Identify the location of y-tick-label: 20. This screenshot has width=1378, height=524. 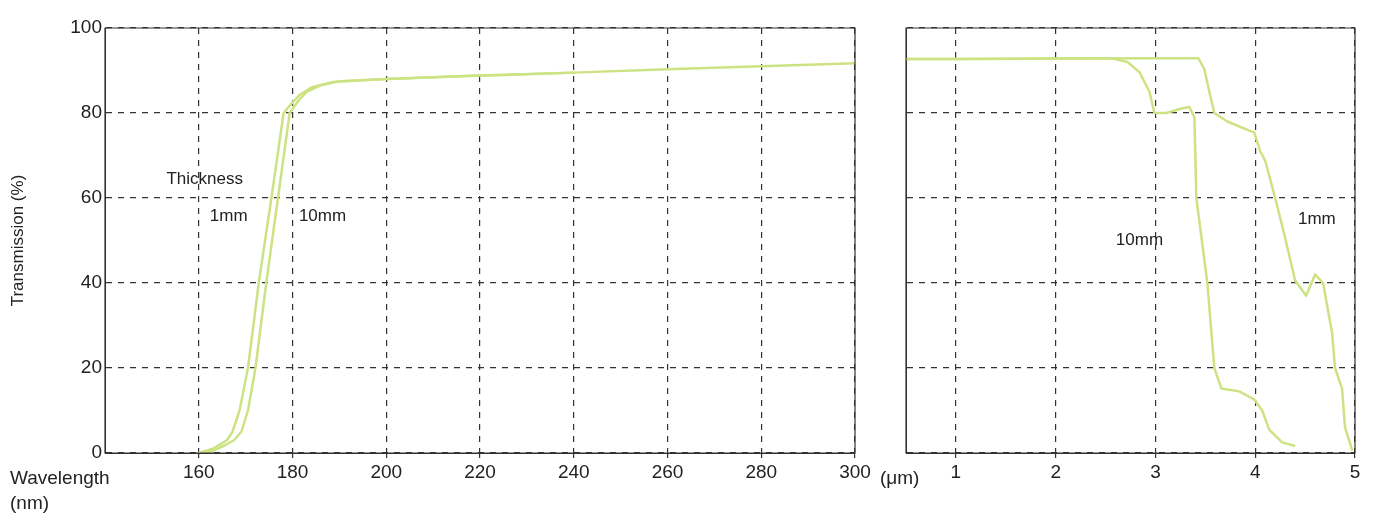
(91, 367).